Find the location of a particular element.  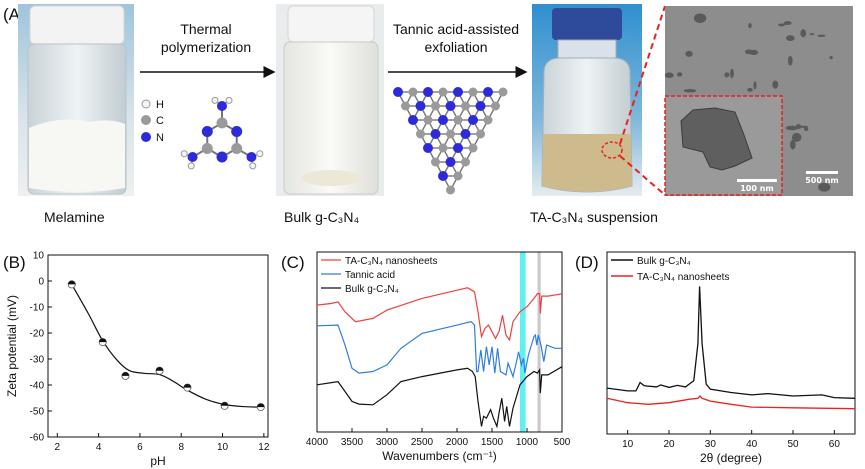

scale-bar-main is located at coordinates (822, 172).